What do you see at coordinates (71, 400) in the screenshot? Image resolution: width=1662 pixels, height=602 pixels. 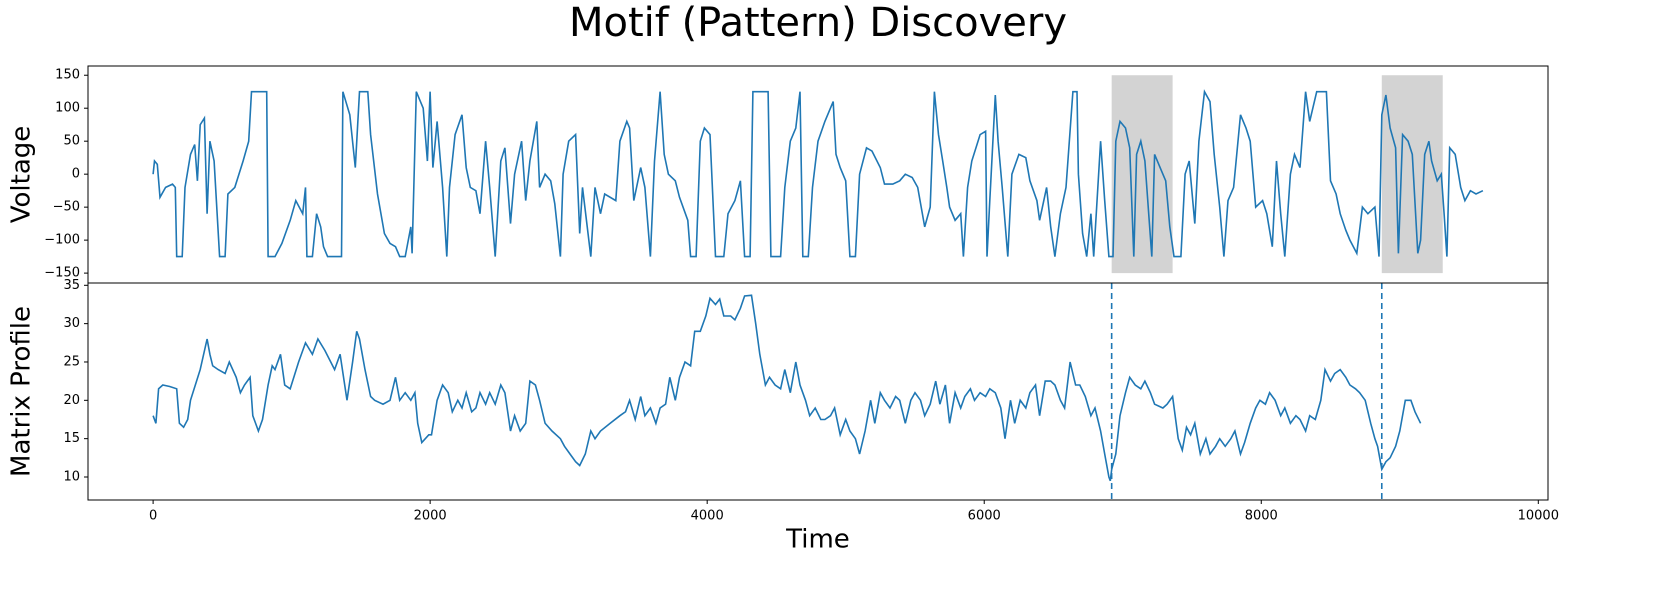 I see `y-tick-label: 20` at bounding box center [71, 400].